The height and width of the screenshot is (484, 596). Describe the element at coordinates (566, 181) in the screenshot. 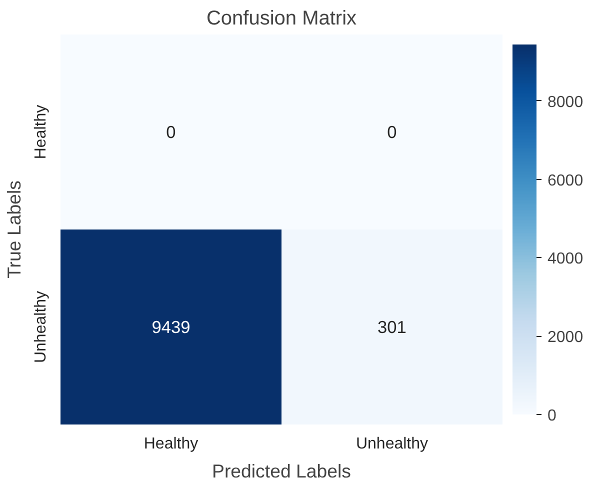

I see `color-bar-label: 6000` at that location.